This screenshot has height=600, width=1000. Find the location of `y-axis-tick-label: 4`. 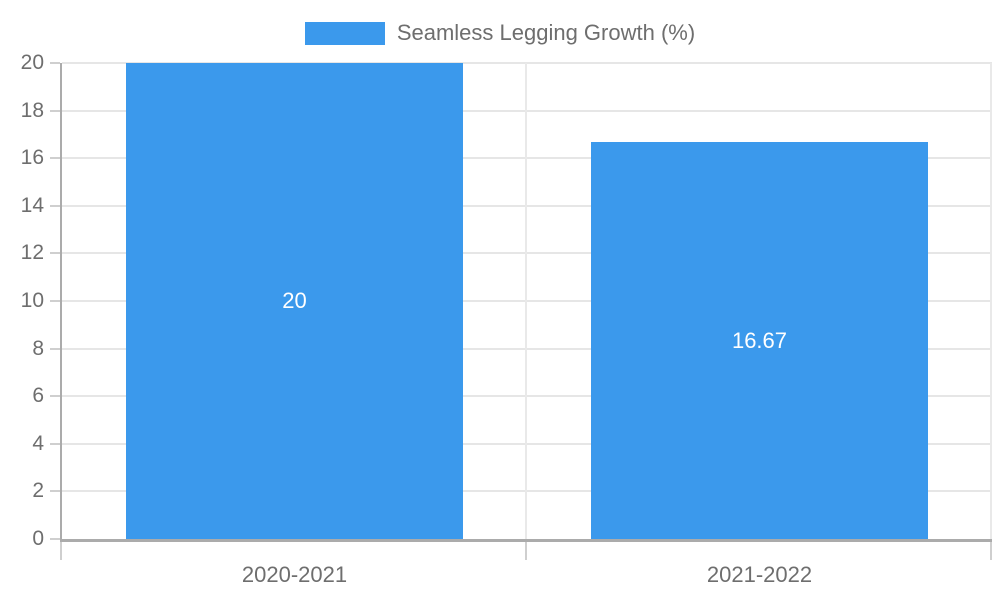

y-axis-tick-label: 4 is located at coordinates (38, 443).